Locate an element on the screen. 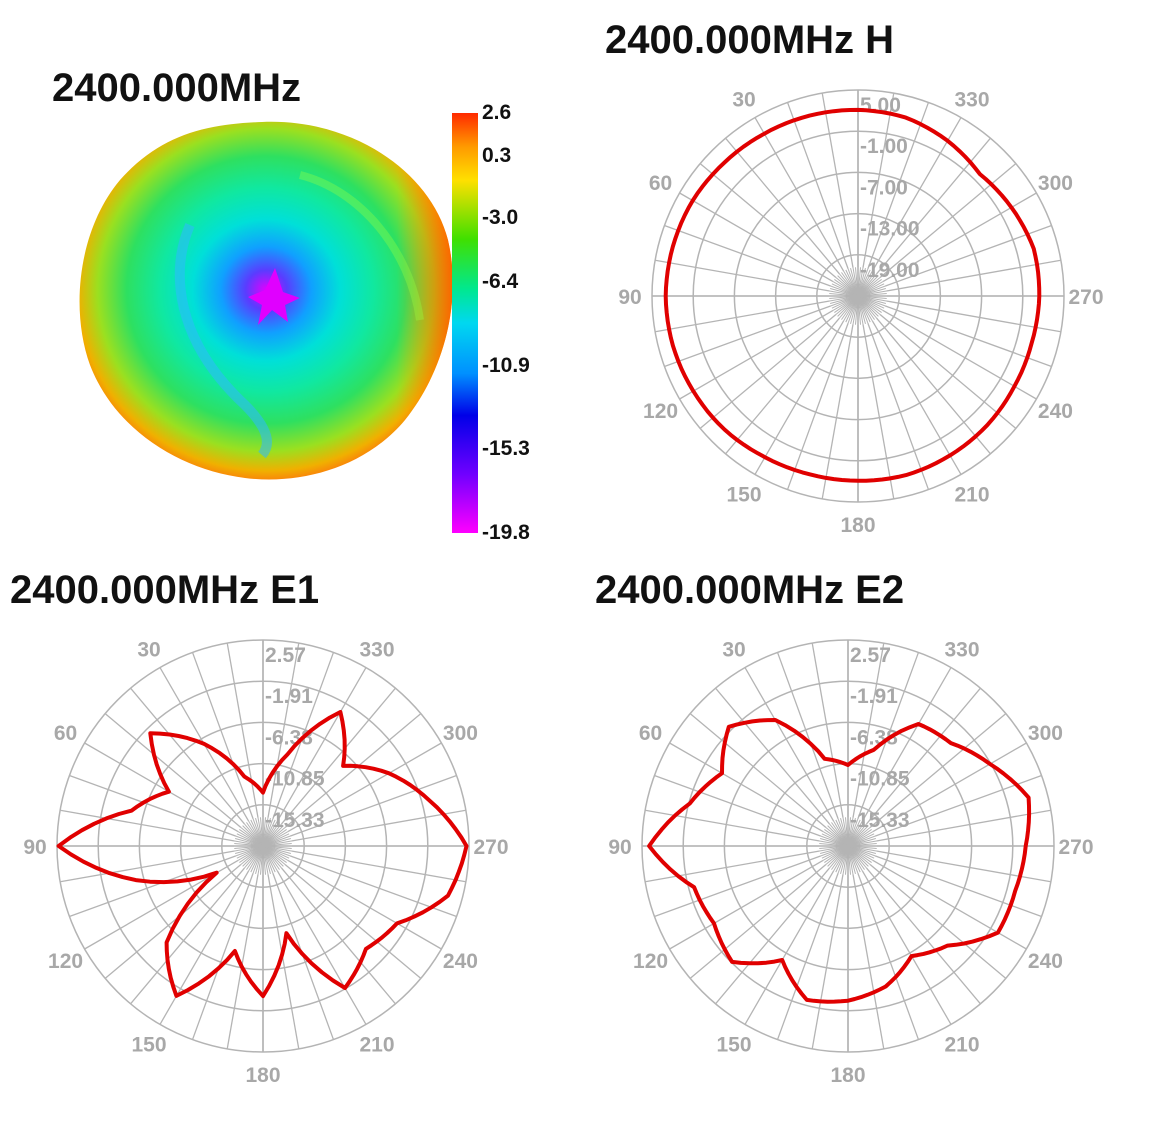 This screenshot has width=1153, height=1122. e1-ring-label: -6.38 is located at coordinates (289, 737).